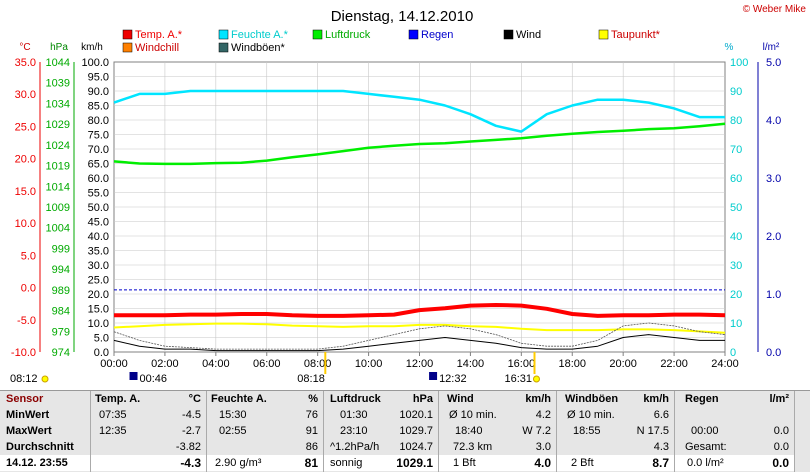 The height and width of the screenshot is (472, 810). Describe the element at coordinates (95, 63) in the screenshot. I see `kmh-tick-label: 100.0` at that location.